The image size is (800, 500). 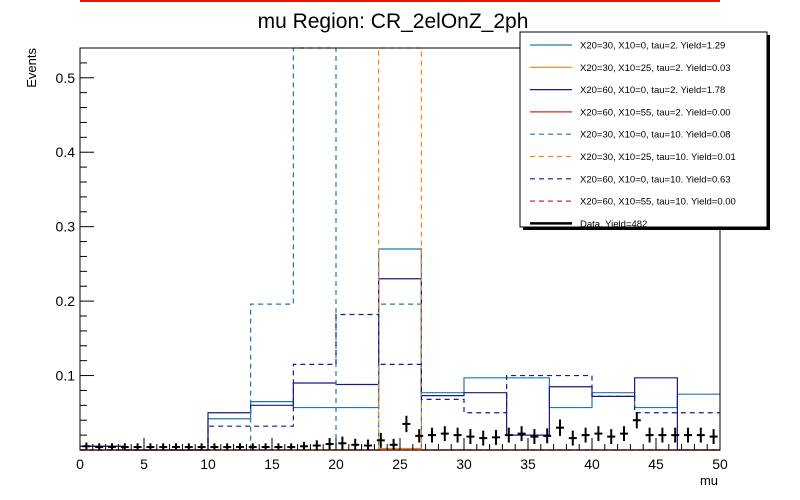 What do you see at coordinates (652, 90) in the screenshot?
I see `legend-label: X20=60, X10=0, tau=2. Yield=1.78` at bounding box center [652, 90].